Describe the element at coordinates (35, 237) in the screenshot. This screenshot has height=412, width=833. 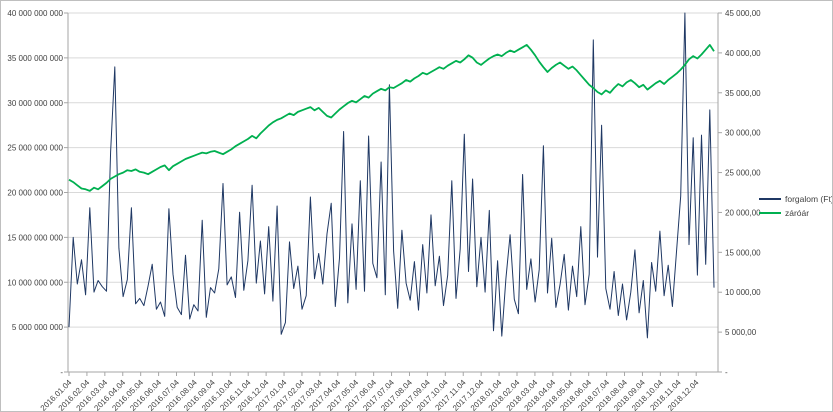
I see `svg-text: 15 000 000 000` at that location.